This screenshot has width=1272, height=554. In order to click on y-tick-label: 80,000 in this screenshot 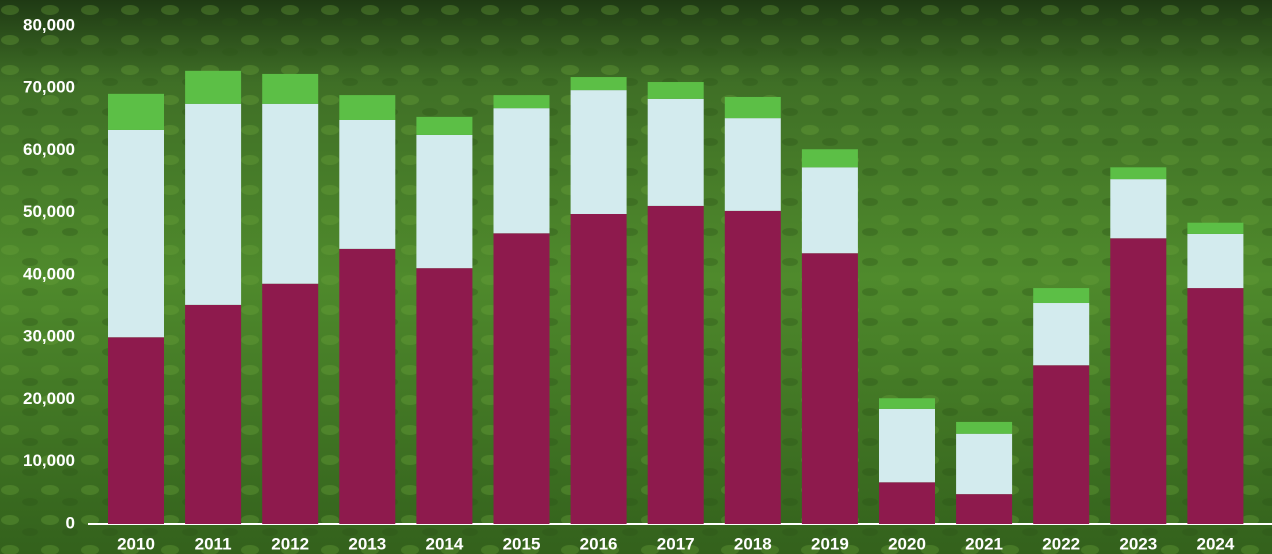, I will do `click(49, 24)`.